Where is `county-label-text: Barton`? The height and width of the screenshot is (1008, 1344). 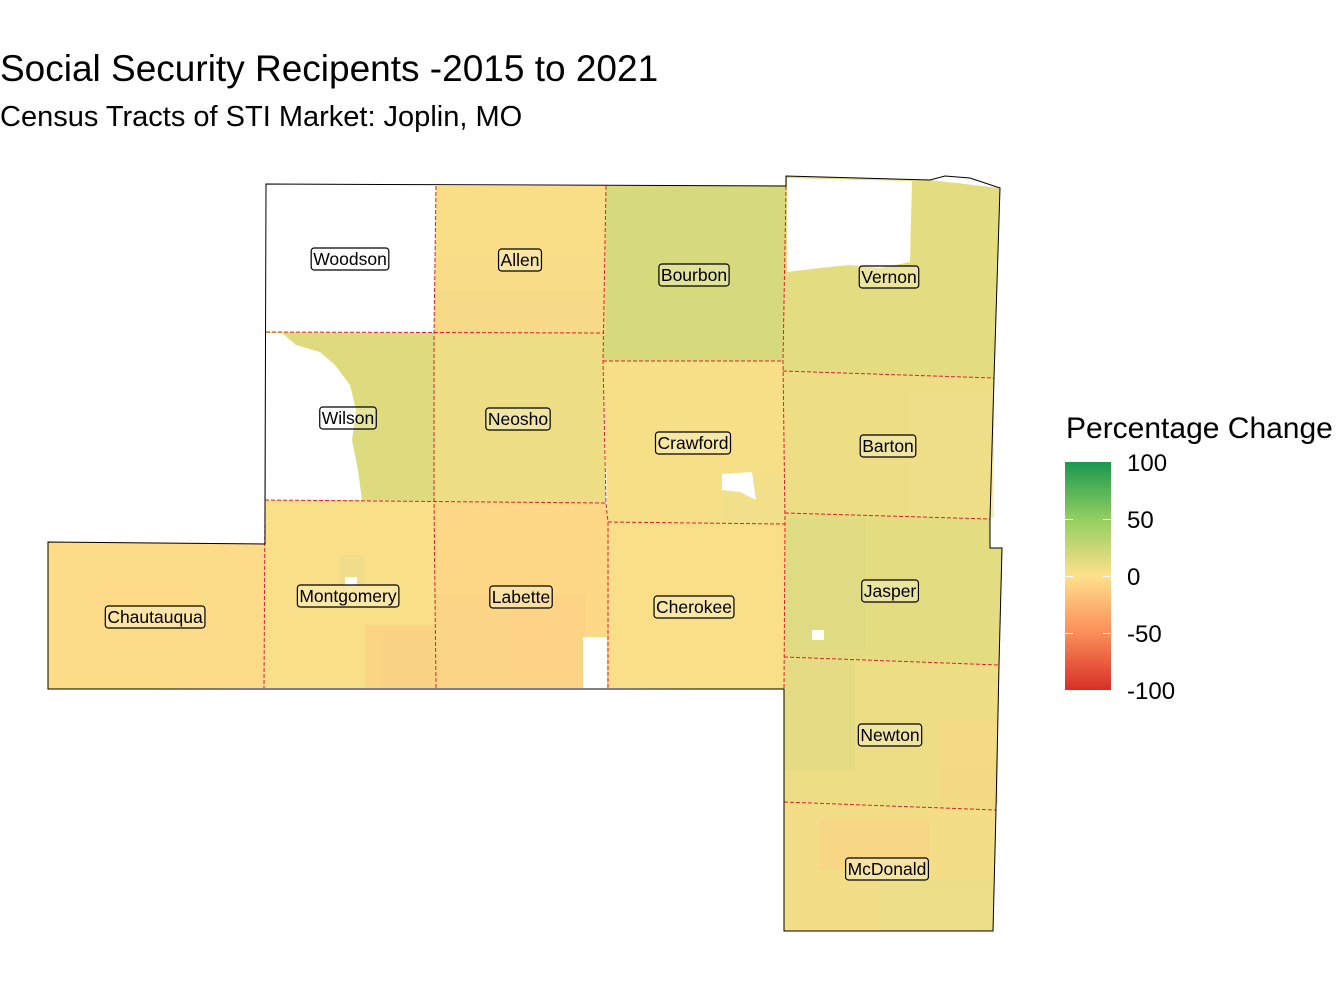
county-label-text: Barton is located at coordinates (888, 446).